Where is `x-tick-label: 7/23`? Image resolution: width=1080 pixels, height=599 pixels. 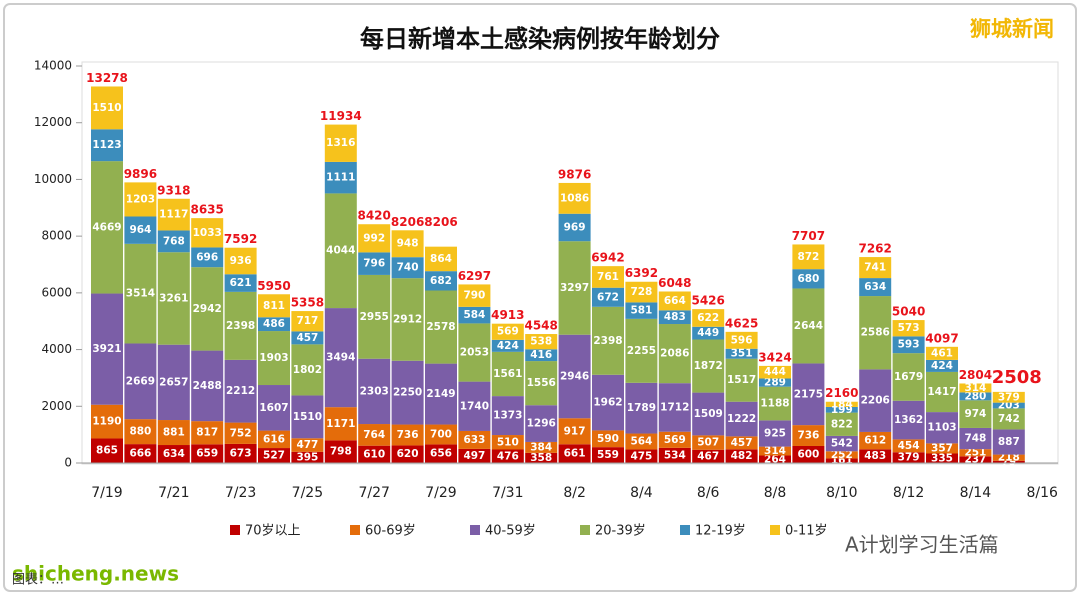
x-tick-label: 7/23 is located at coordinates (240, 493).